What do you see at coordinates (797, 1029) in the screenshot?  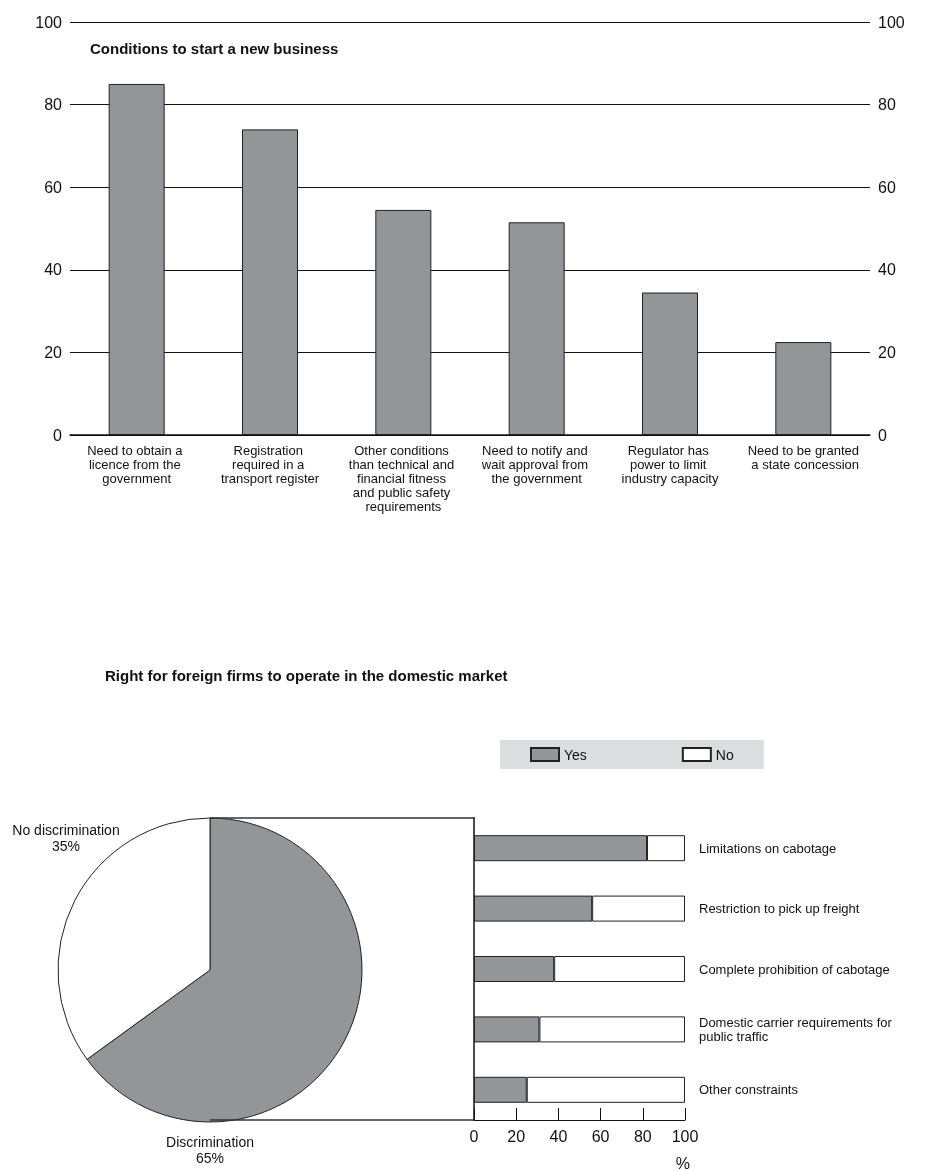 I see `y-tick-label: Domestic carrier requirements for public traffic` at bounding box center [797, 1029].